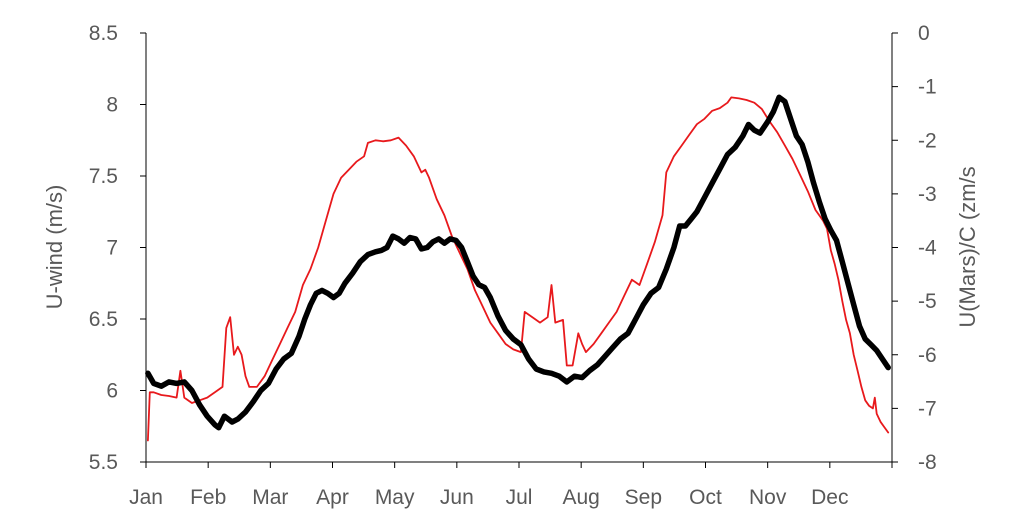  Describe the element at coordinates (103, 248) in the screenshot. I see `left-tick-labels: 5.5 6 6.5 7 7.5 8 8.5` at that location.